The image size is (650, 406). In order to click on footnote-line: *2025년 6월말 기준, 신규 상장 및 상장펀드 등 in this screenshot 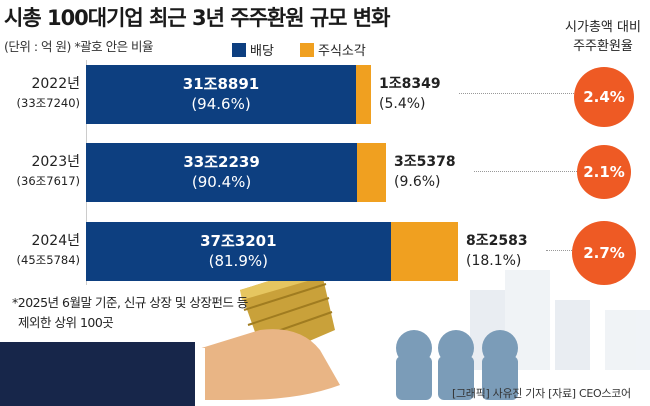, I will do `click(130, 302)`.